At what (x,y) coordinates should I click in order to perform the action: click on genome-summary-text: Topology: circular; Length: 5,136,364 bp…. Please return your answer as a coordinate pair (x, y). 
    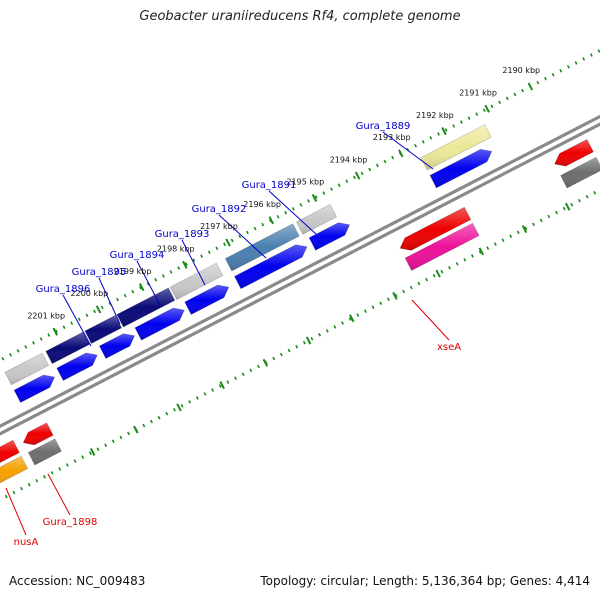
    Looking at the image, I should click on (425, 581).